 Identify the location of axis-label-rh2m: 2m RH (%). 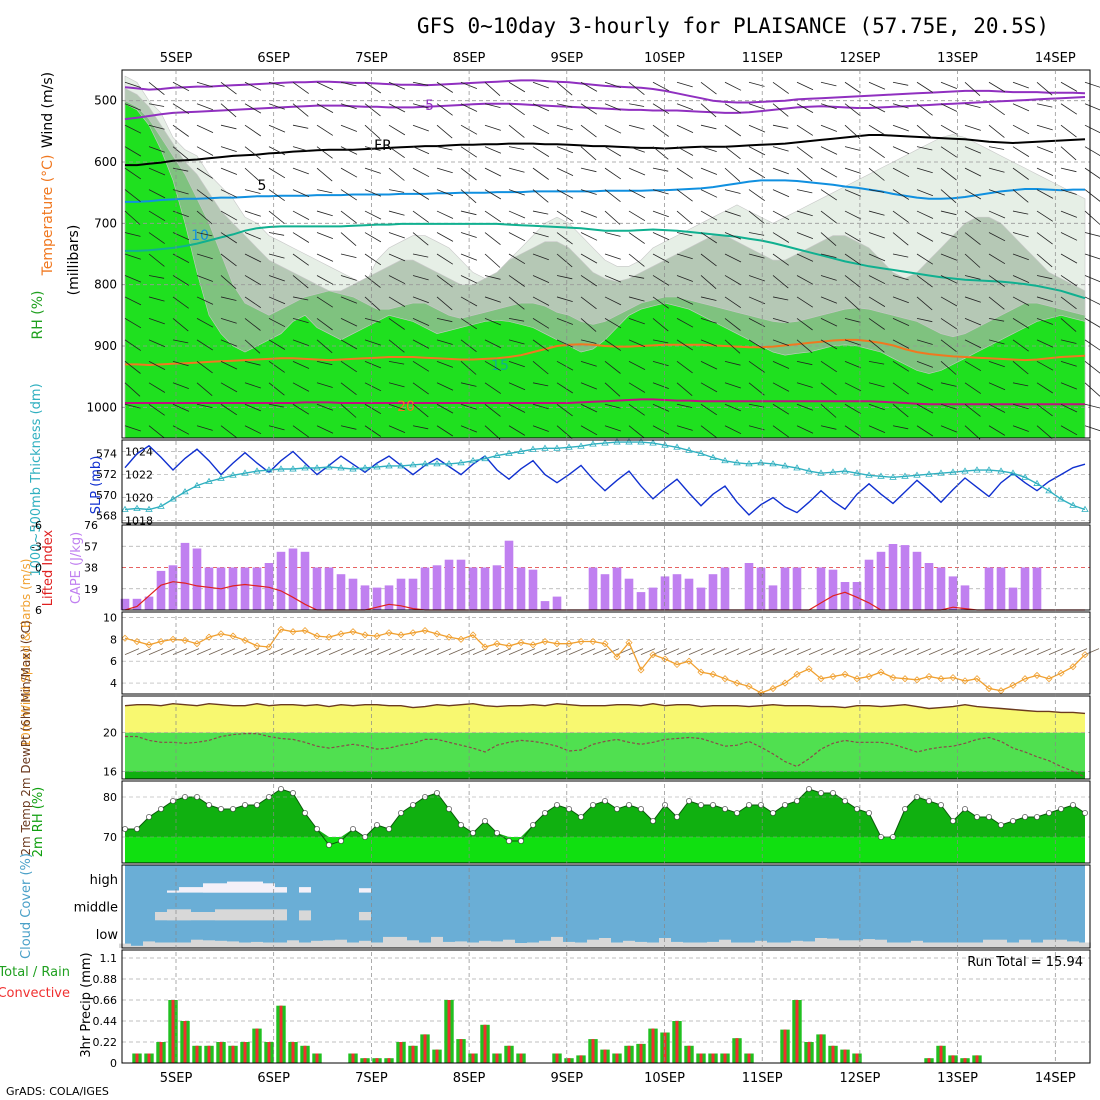
(38, 822).